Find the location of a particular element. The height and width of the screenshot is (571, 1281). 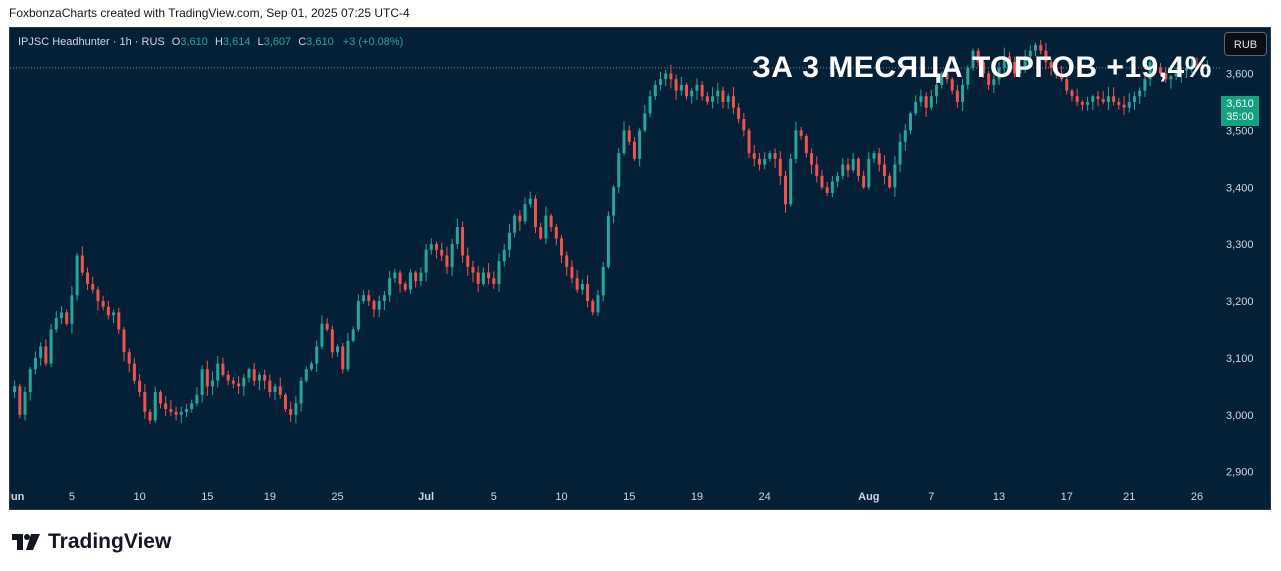

y-tick-label: 3,400 is located at coordinates (1240, 188).